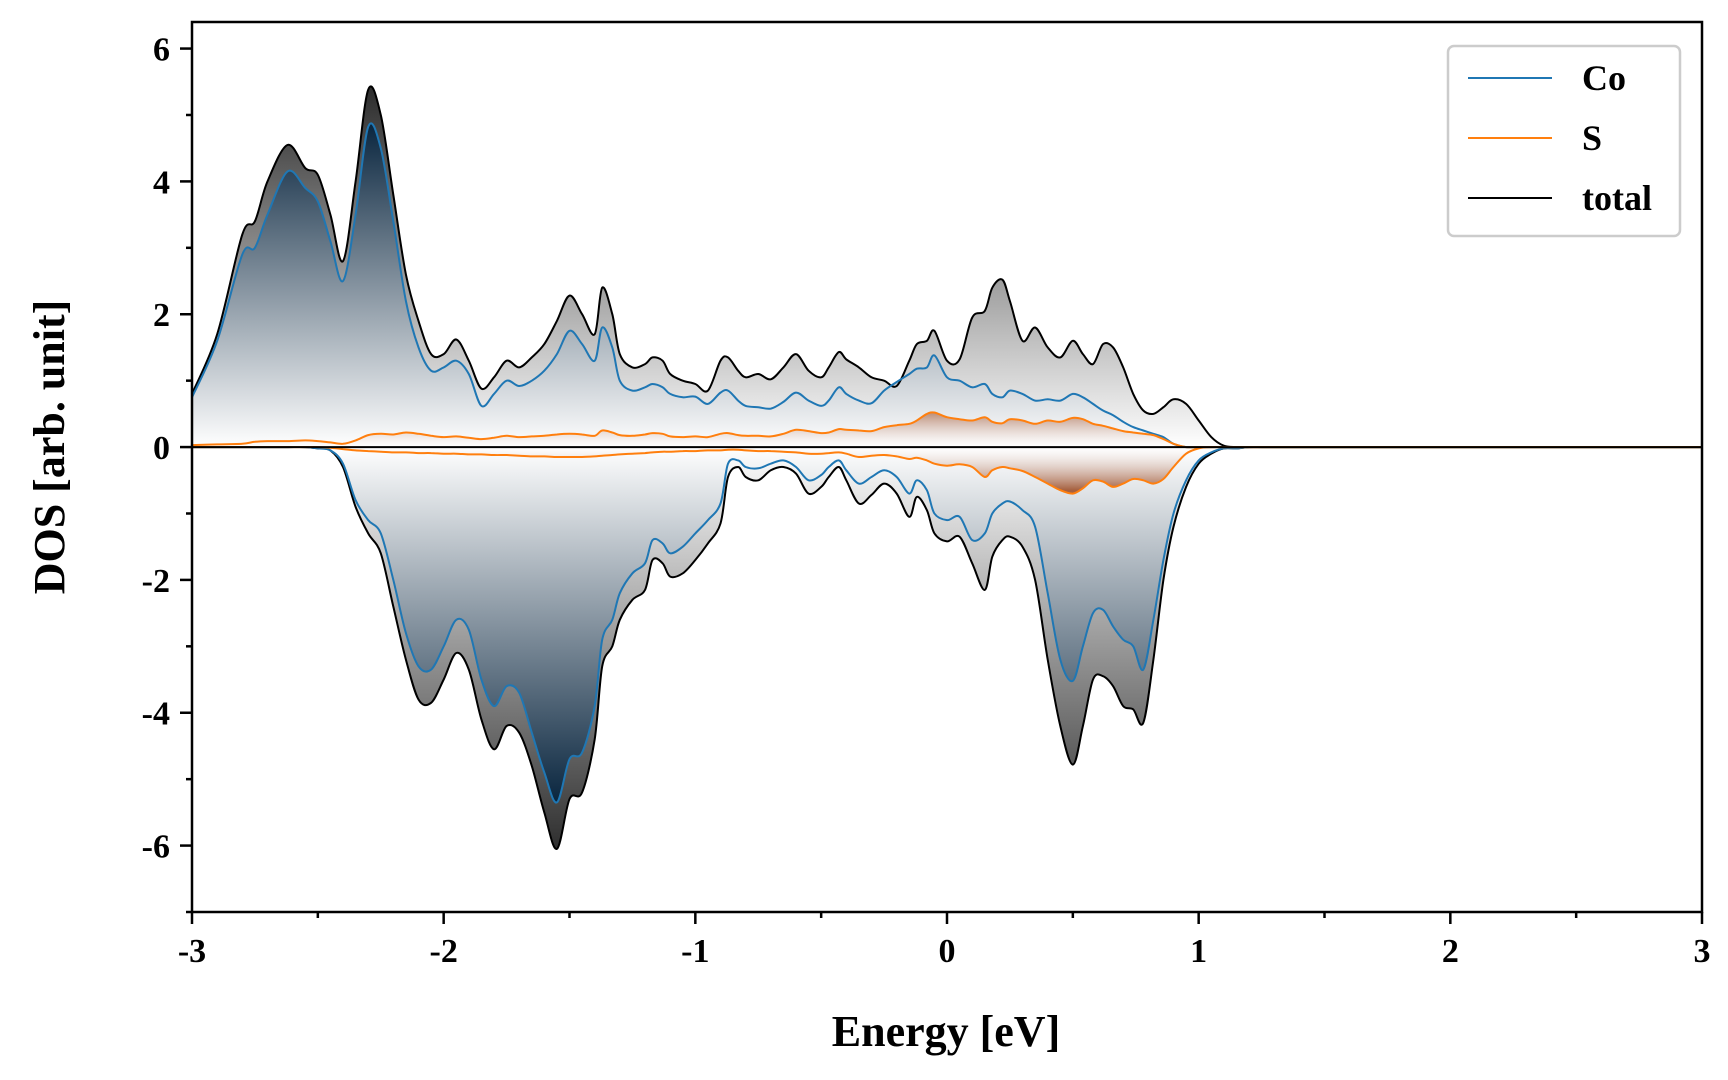 This screenshot has height=1080, width=1728. What do you see at coordinates (444, 951) in the screenshot?
I see `x-tick-label: -2` at bounding box center [444, 951].